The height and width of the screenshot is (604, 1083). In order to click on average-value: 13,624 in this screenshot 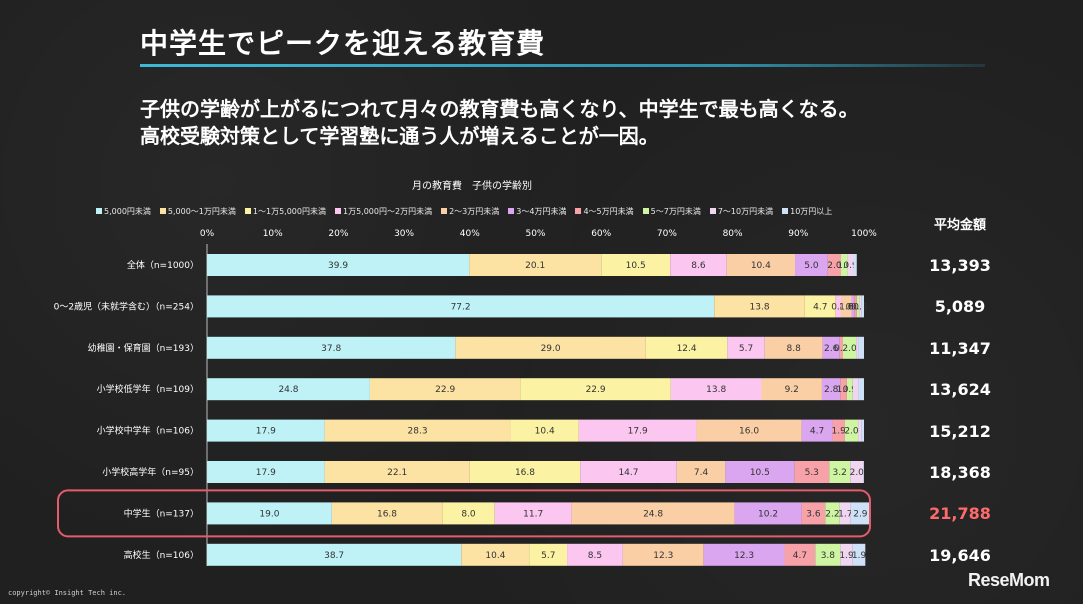, I will do `click(960, 390)`.